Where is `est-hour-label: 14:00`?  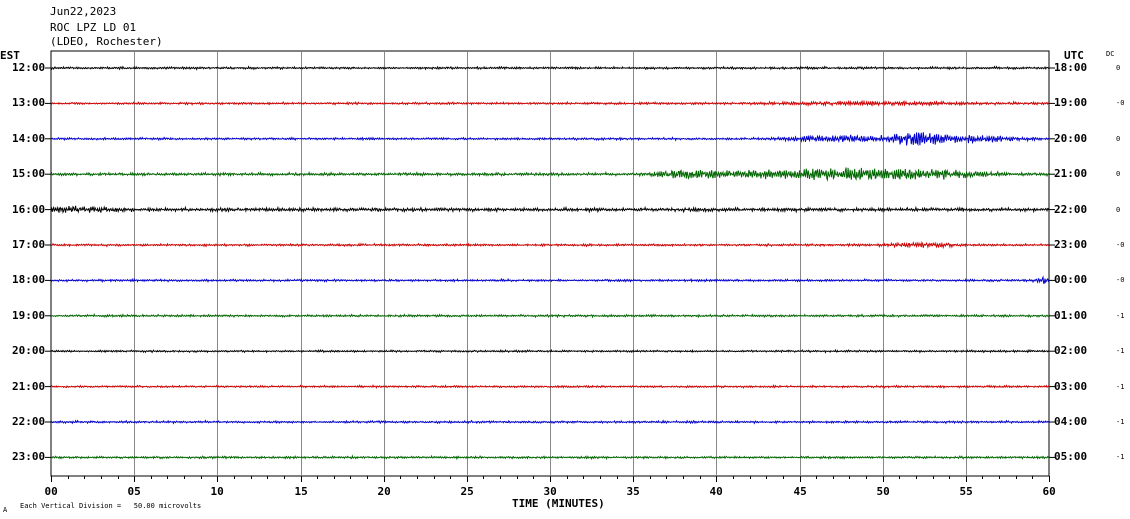 est-hour-label: 14:00 is located at coordinates (29, 138).